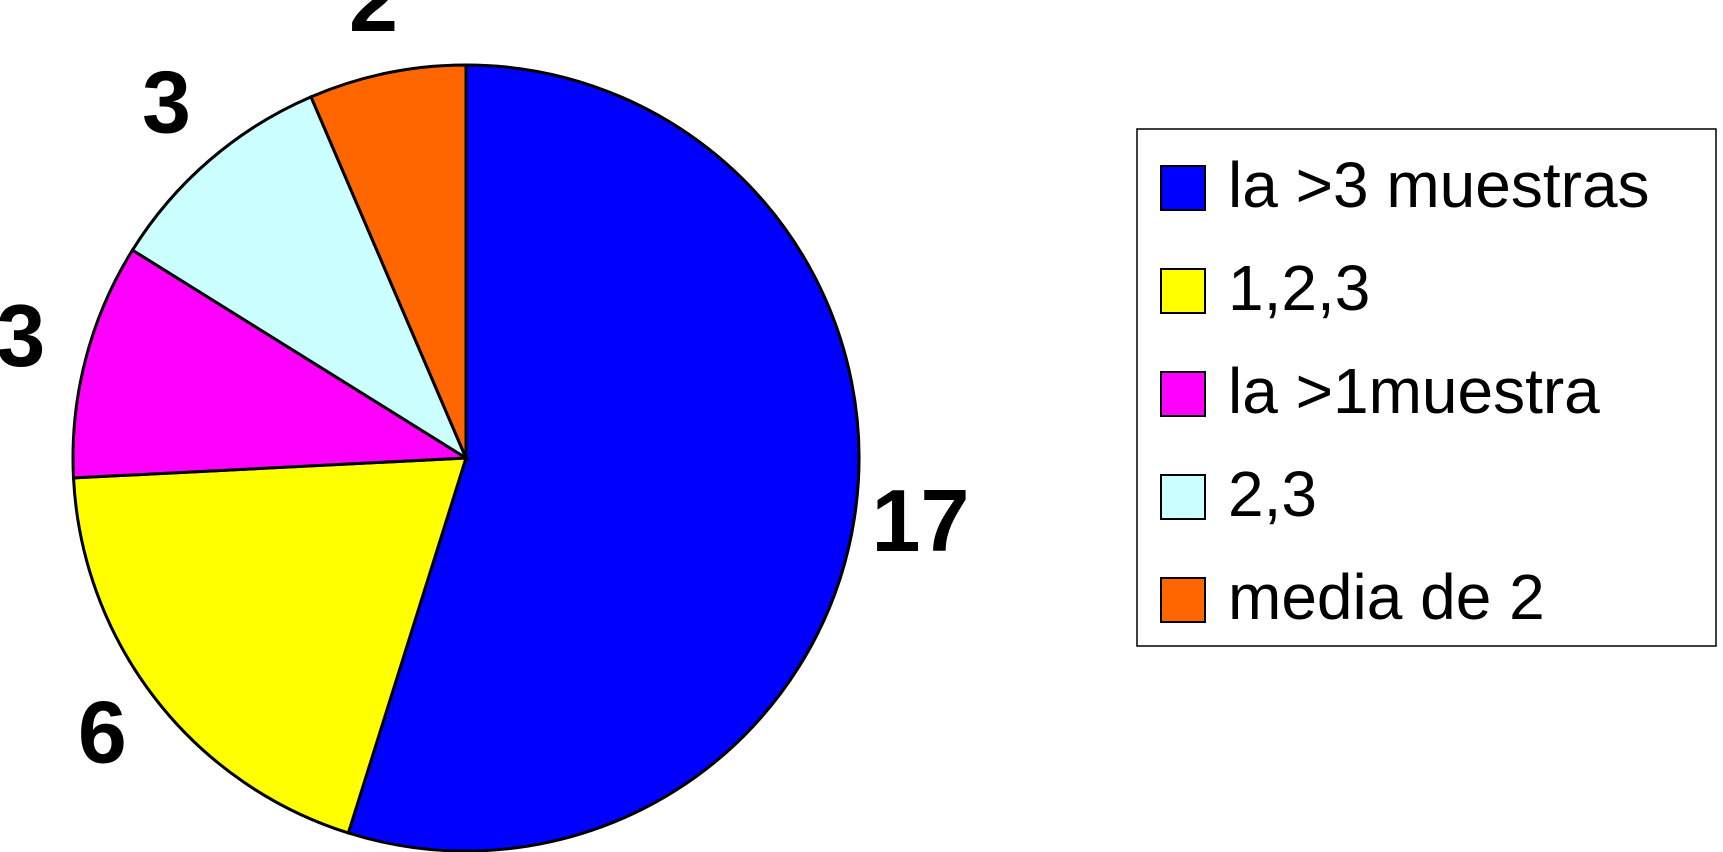 This screenshot has height=852, width=1723. Describe the element at coordinates (1414, 391) in the screenshot. I see `legend-label: la >1muestra` at that location.